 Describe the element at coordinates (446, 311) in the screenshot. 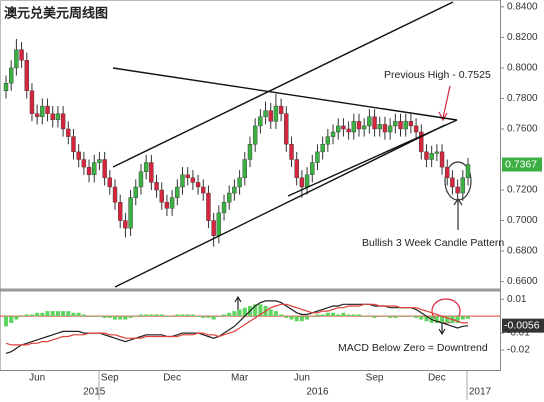

I see `macd-circle` at that location.